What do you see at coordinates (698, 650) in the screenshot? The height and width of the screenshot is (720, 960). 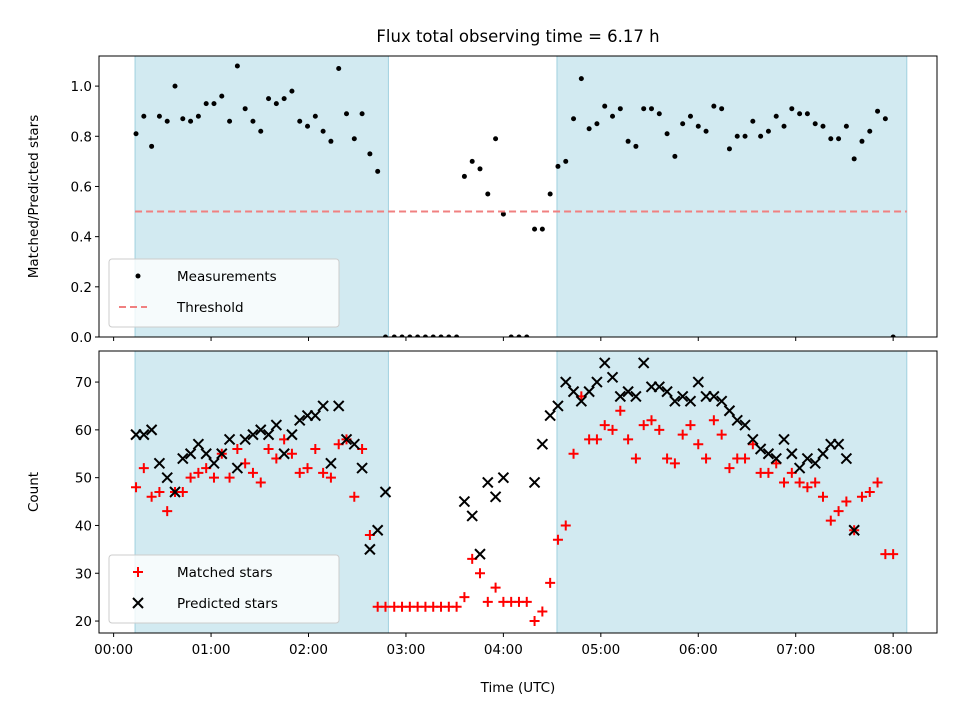 I see `x-tick-label: 06:00` at bounding box center [698, 650].